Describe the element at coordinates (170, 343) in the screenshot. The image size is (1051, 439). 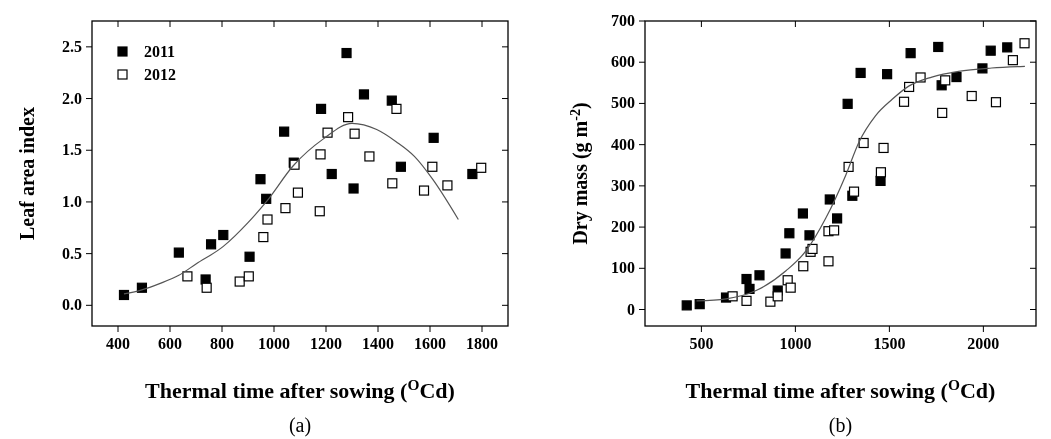
I see `x-tick-label: 600` at that location.